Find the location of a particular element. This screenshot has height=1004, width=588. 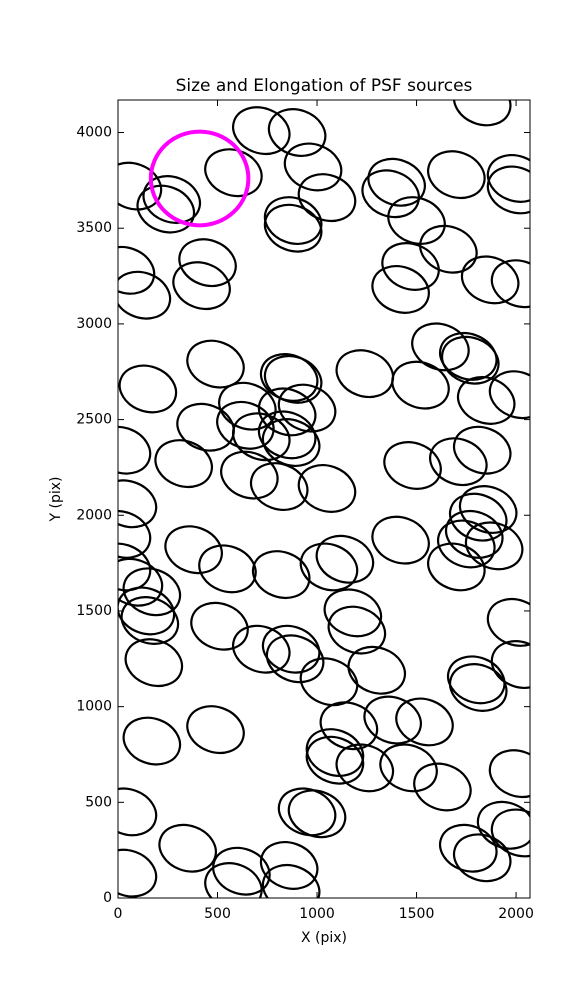

y-tick-label: 500 is located at coordinates (98, 802).